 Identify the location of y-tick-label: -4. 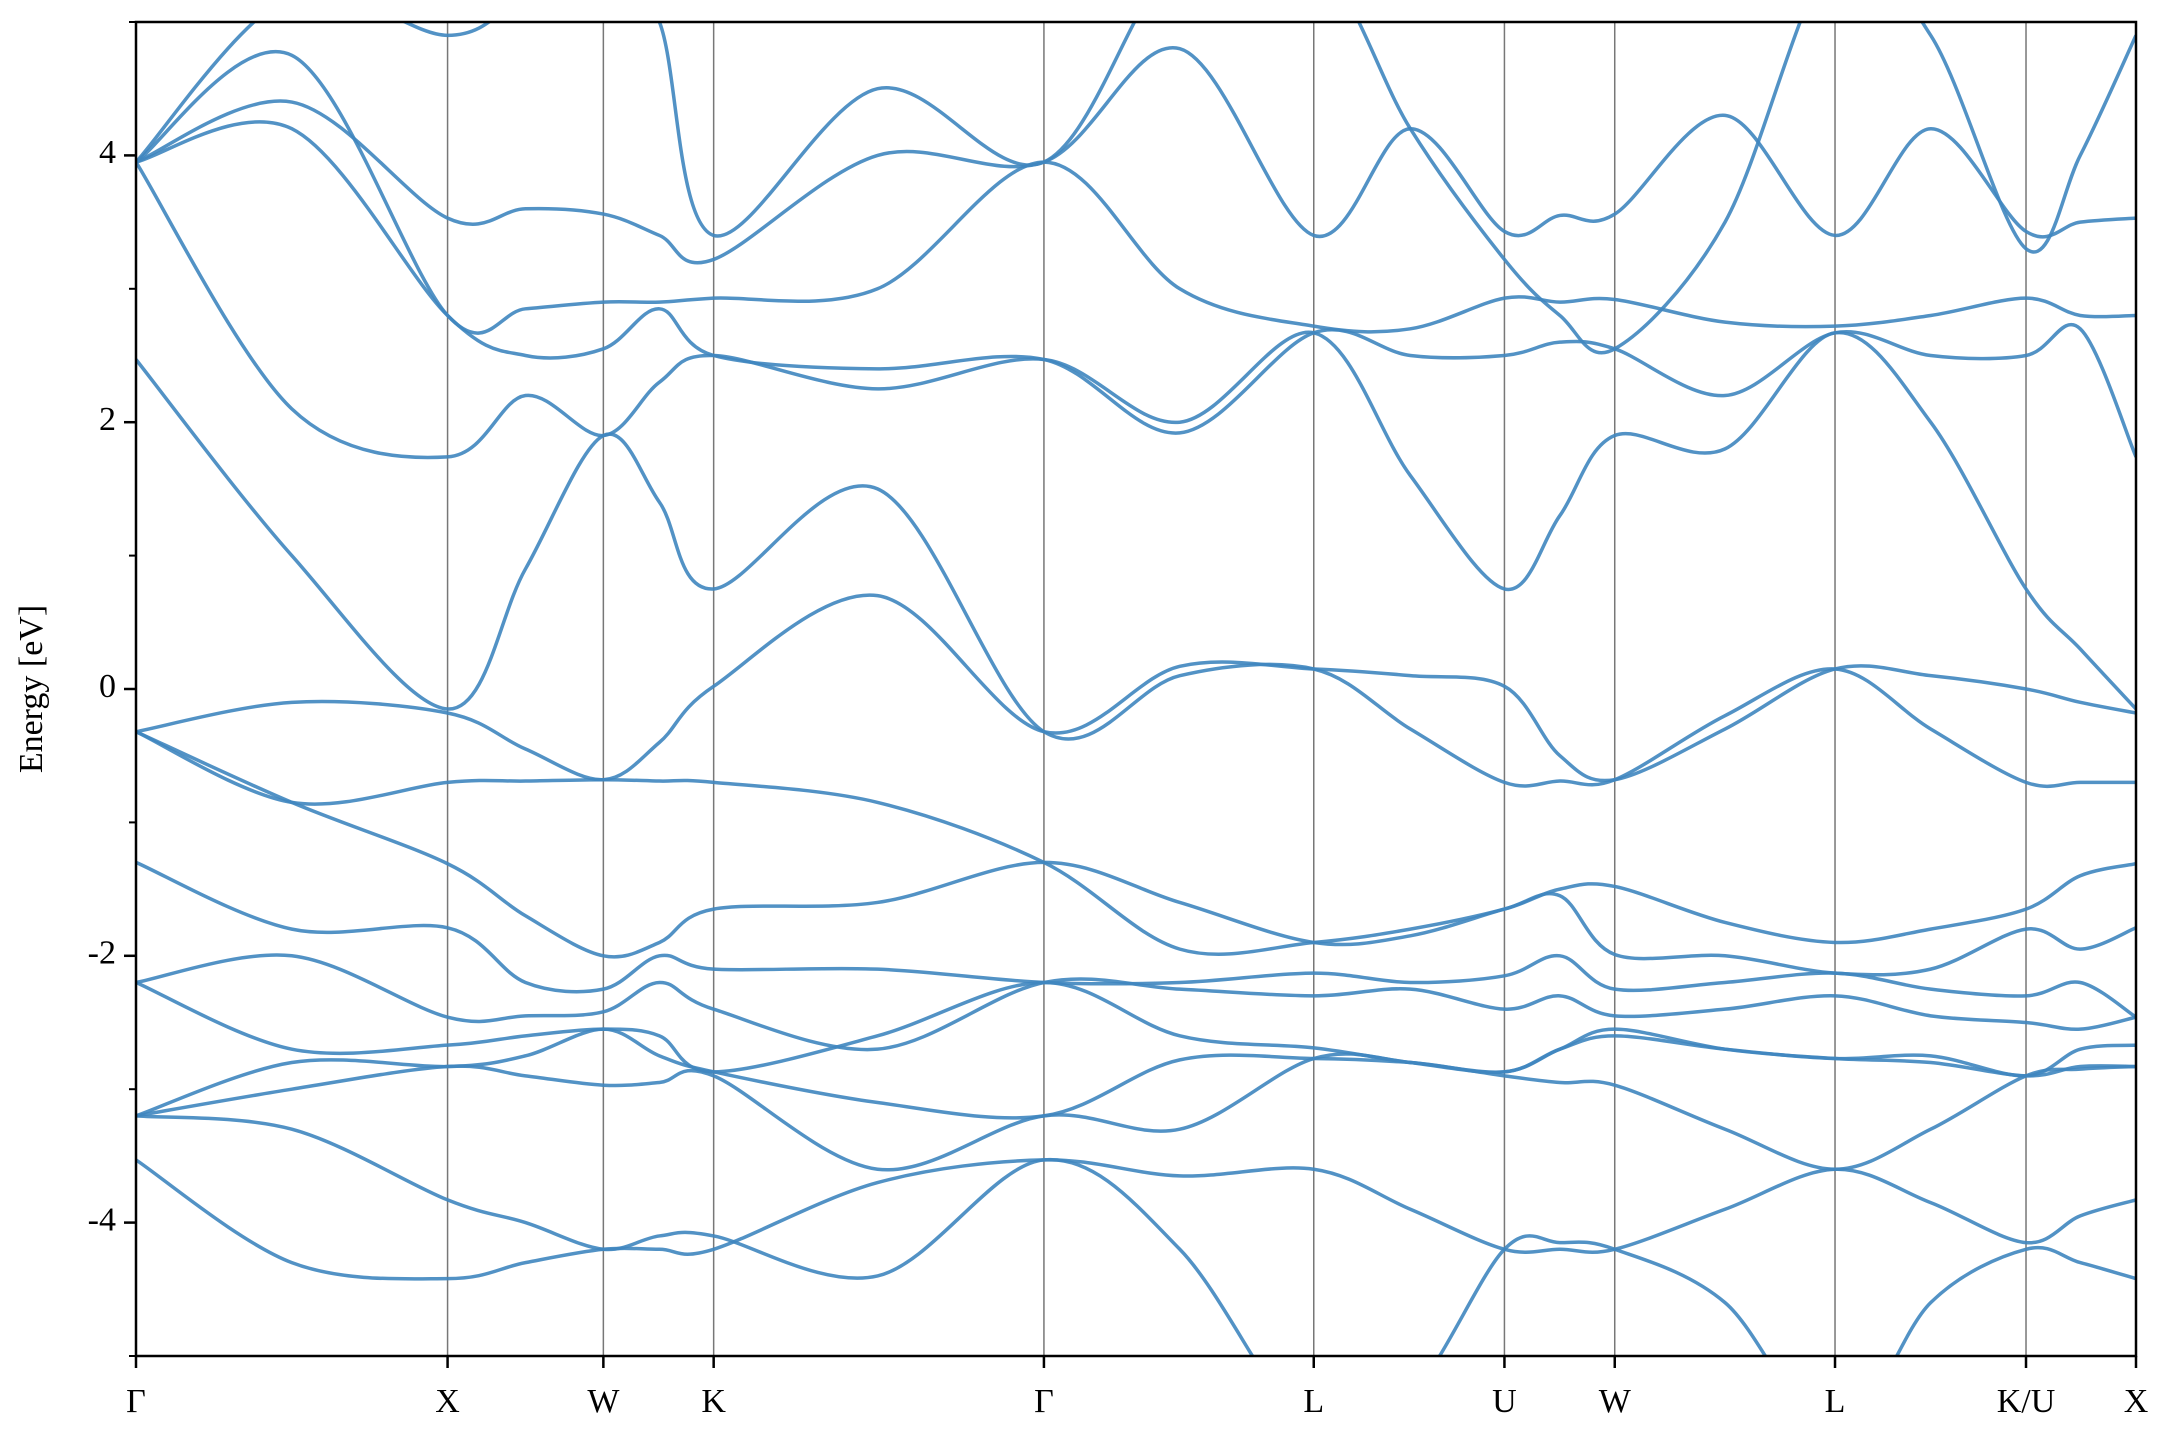
(102, 1219).